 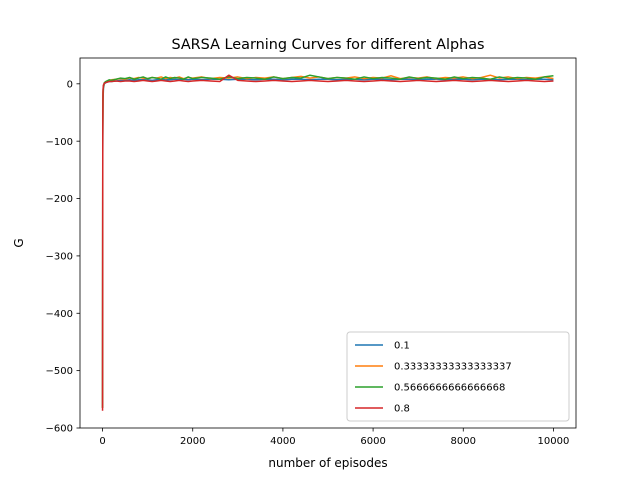 What do you see at coordinates (59, 371) in the screenshot?
I see `y-tick-label: −500` at bounding box center [59, 371].